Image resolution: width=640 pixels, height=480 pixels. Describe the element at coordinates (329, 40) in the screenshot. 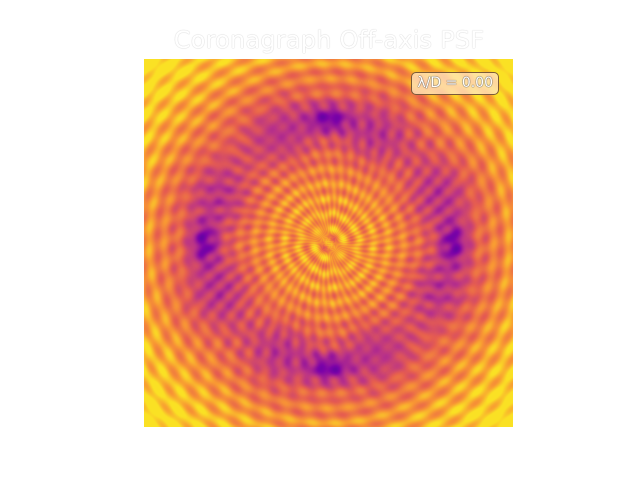

I see `figure-title: Coronagraph Off-axis PSF` at that location.